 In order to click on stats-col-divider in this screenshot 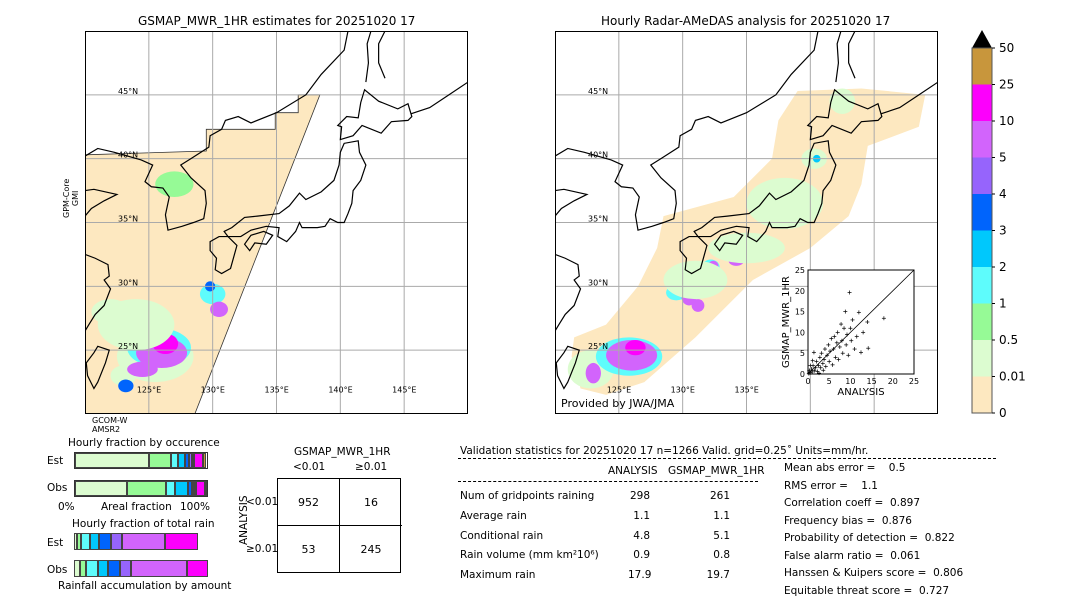, I will do `click(608, 481)`.